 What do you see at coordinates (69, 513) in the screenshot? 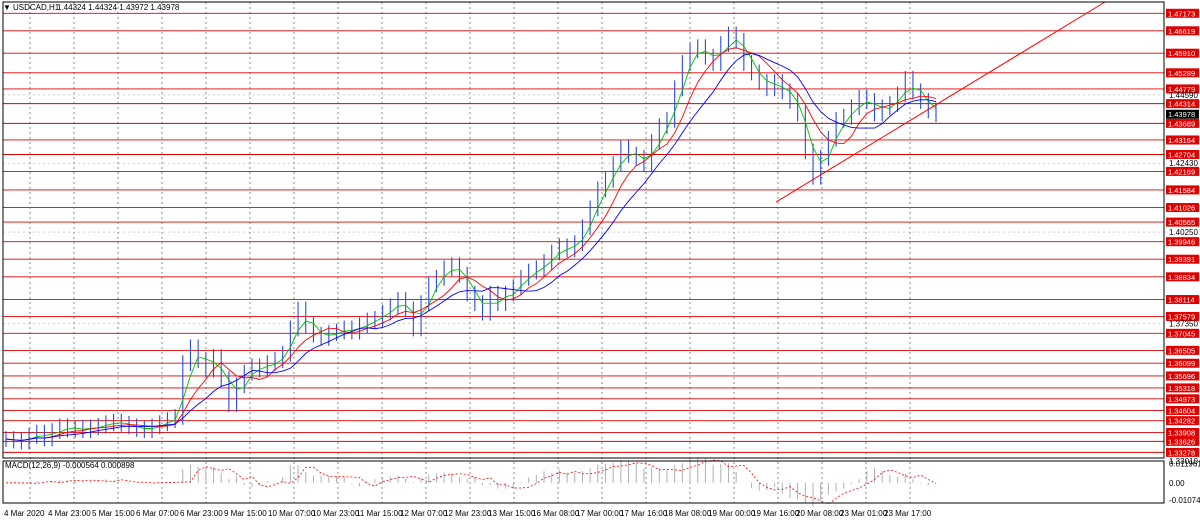
I see `x-tick-label: 4 Mar 23:00` at bounding box center [69, 513].